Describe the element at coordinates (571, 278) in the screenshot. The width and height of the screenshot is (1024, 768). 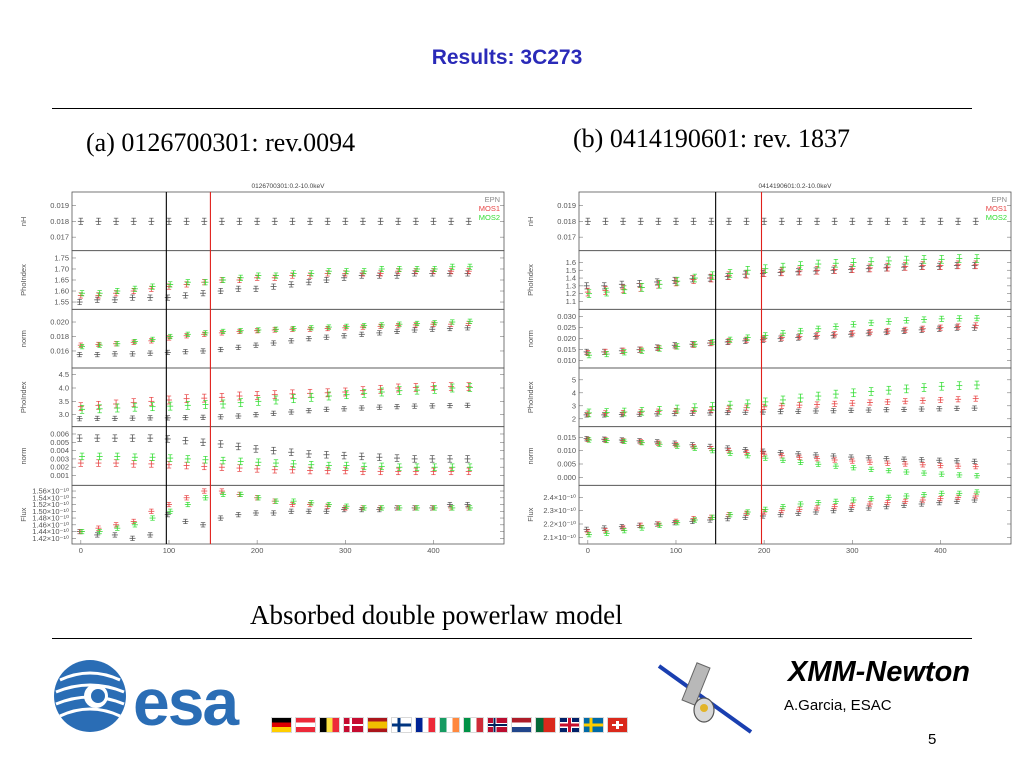
I see `y-tick-label: 1.4` at that location.